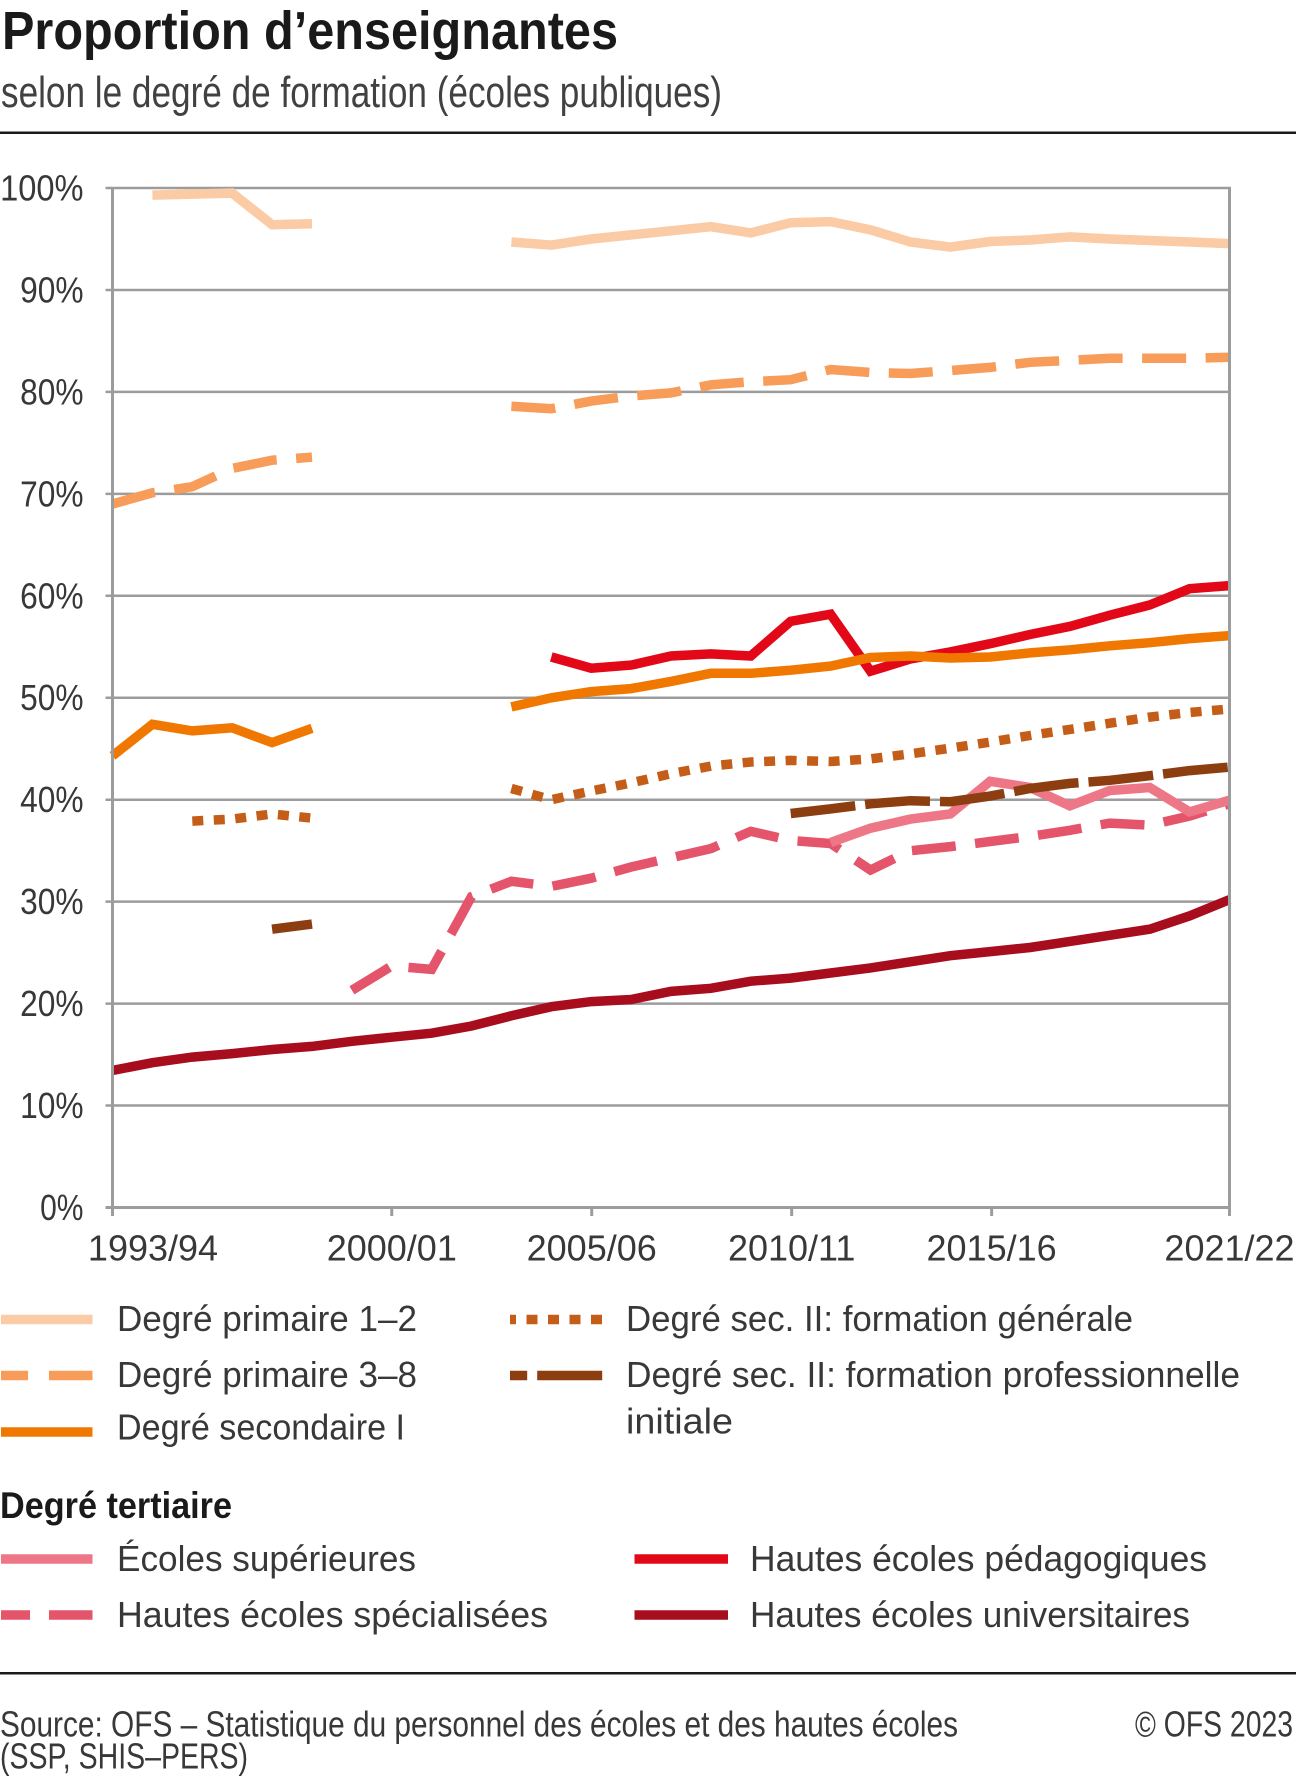 This screenshot has height=1776, width=1296. What do you see at coordinates (41, 188) in the screenshot?
I see `svg-text: 100%` at bounding box center [41, 188].